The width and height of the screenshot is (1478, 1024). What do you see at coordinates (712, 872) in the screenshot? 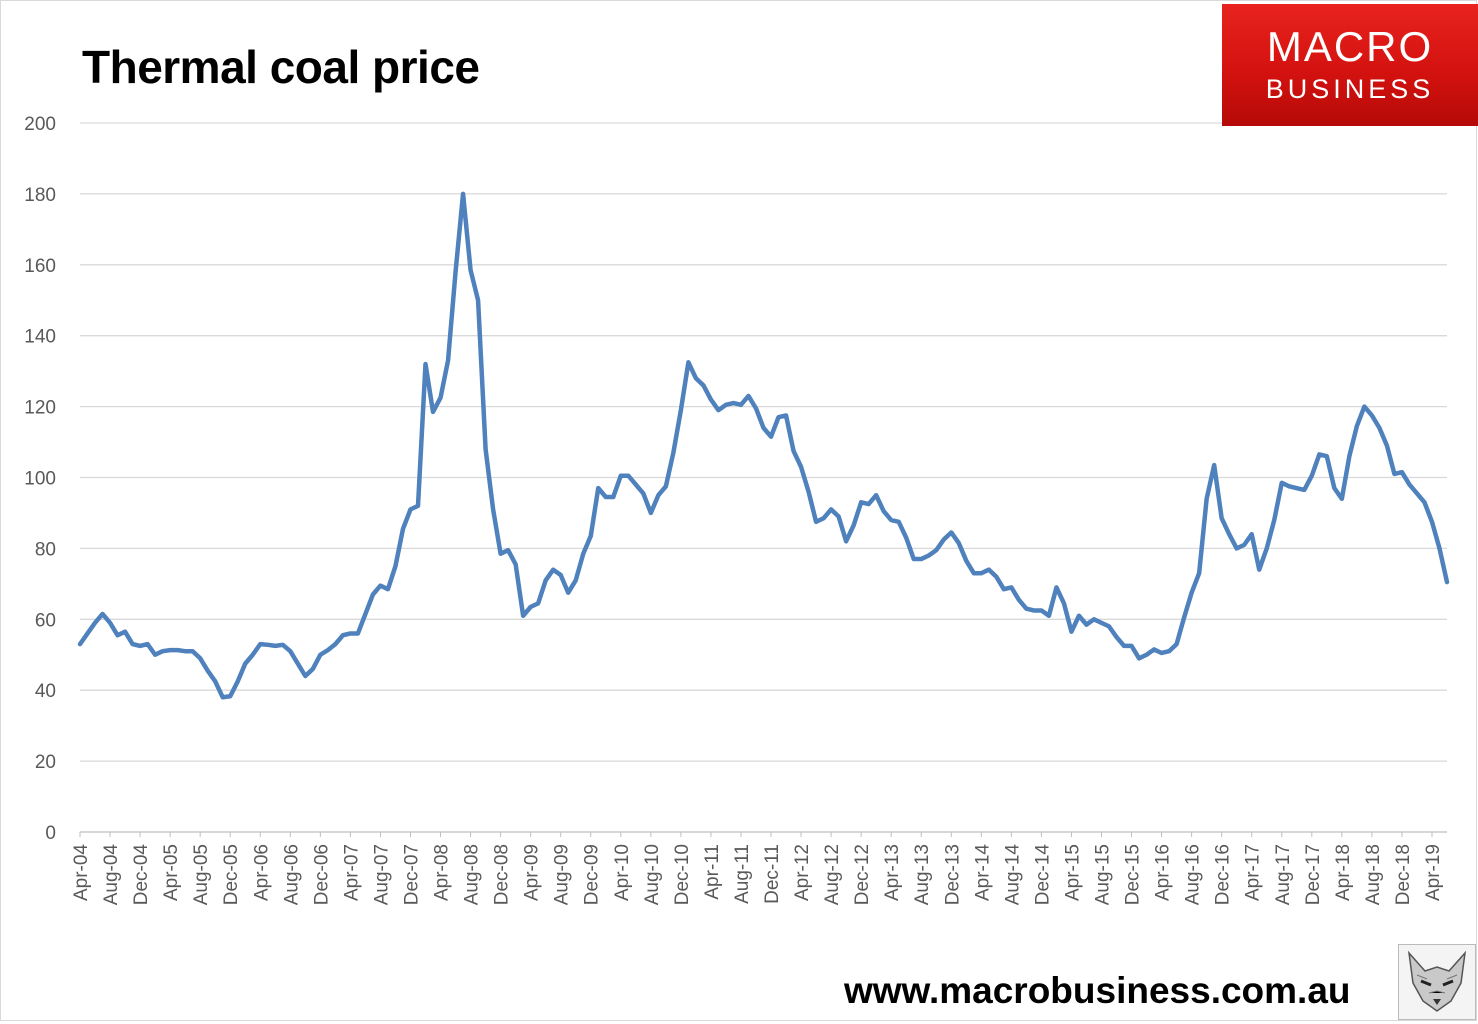
I see `x-tick-label: Apr-11` at bounding box center [712, 872].